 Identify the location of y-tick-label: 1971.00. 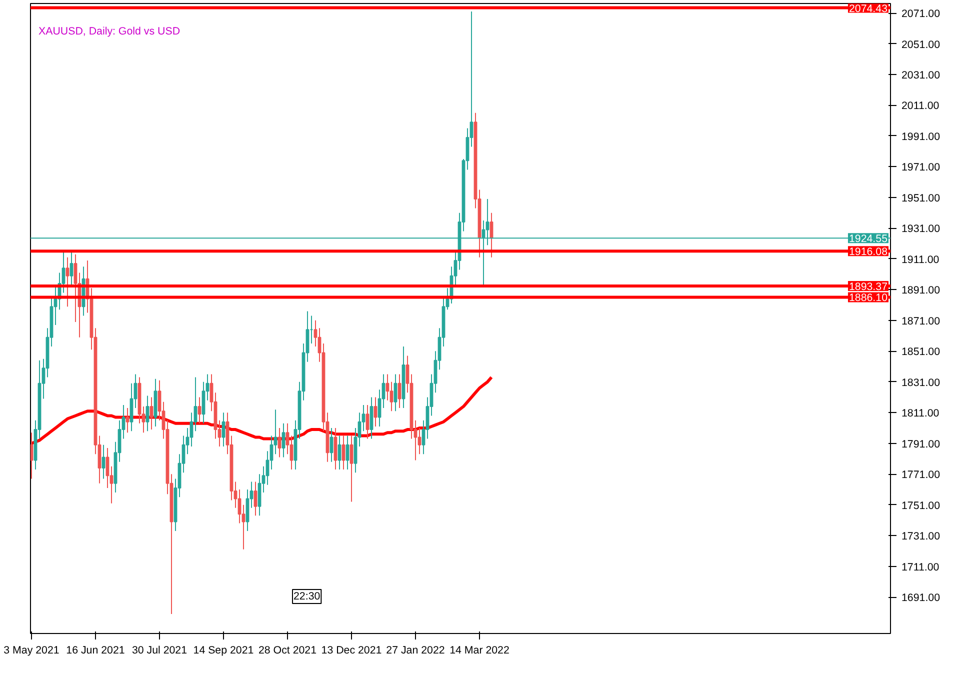
(921, 168).